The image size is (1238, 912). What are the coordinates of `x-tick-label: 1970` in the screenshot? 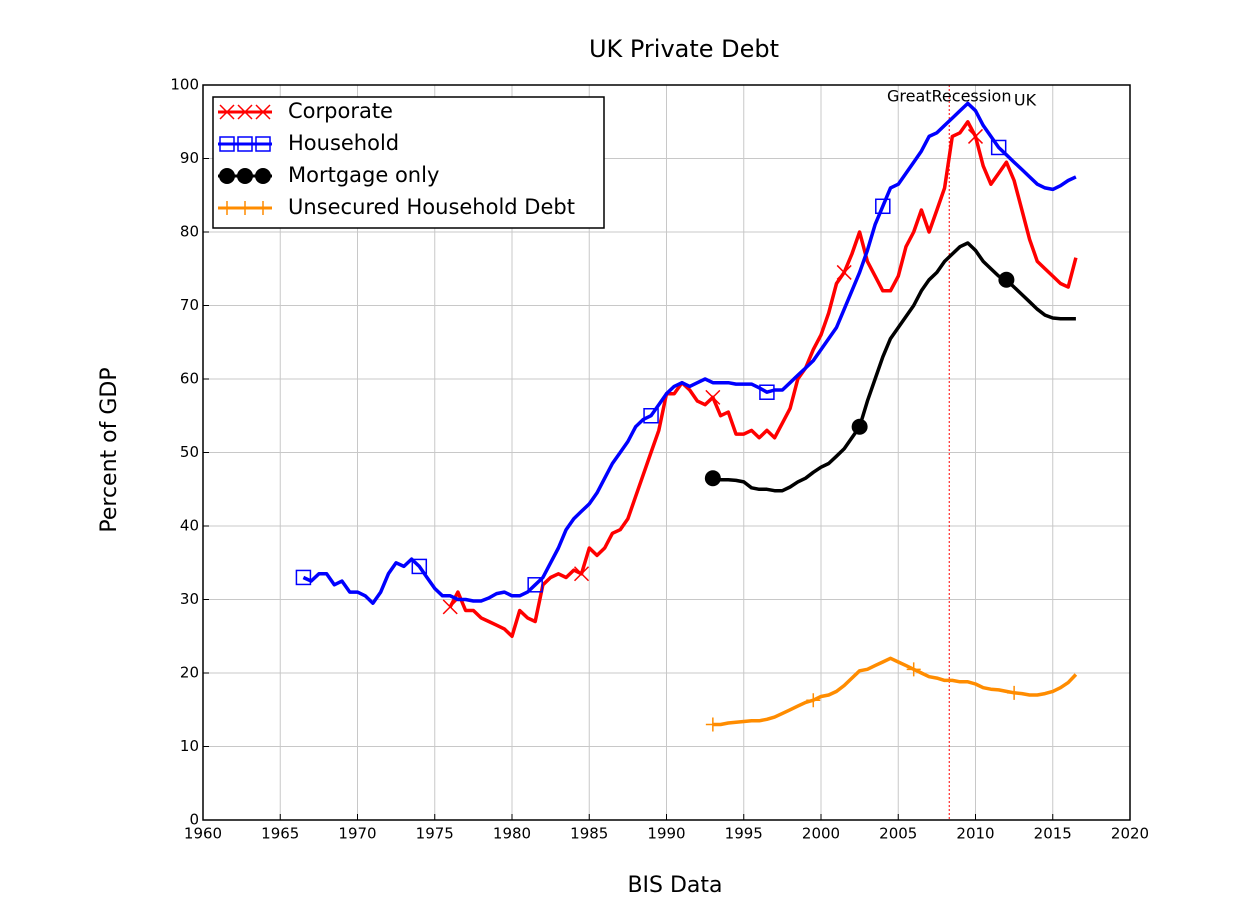 It's located at (357, 834).